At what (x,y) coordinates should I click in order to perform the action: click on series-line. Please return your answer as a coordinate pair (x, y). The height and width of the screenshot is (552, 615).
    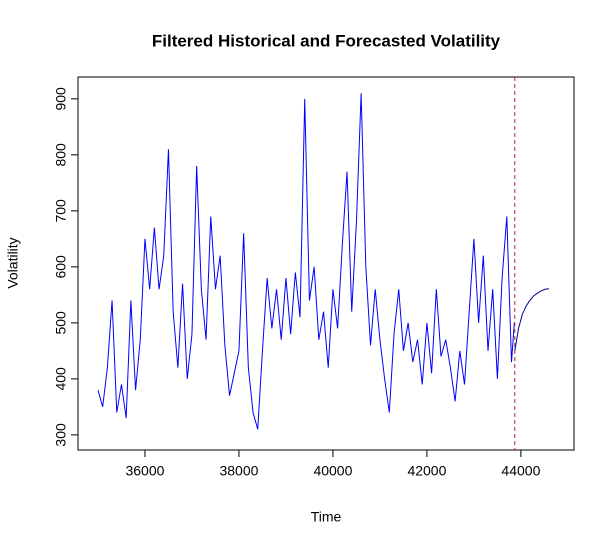
    Looking at the image, I should click on (532, 319).